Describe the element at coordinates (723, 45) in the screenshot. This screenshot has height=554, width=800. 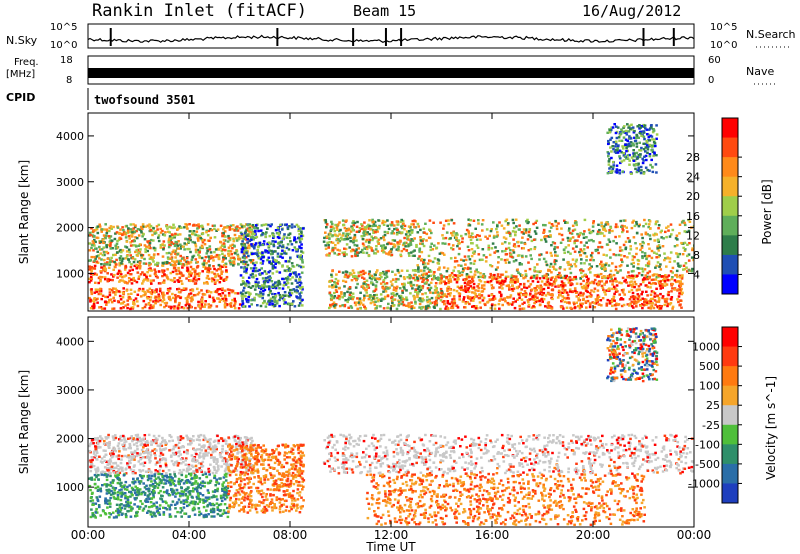
I see `noise-right-tick-bottom: 10^0` at that location.